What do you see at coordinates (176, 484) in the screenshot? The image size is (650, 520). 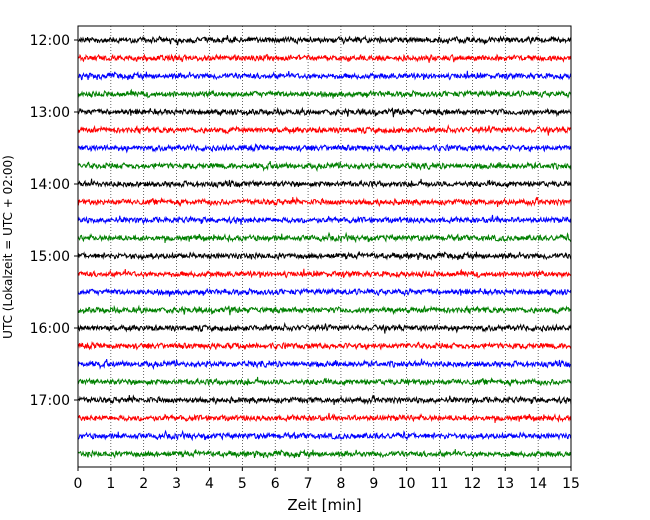 I see `x-tick-label: 3` at bounding box center [176, 484].